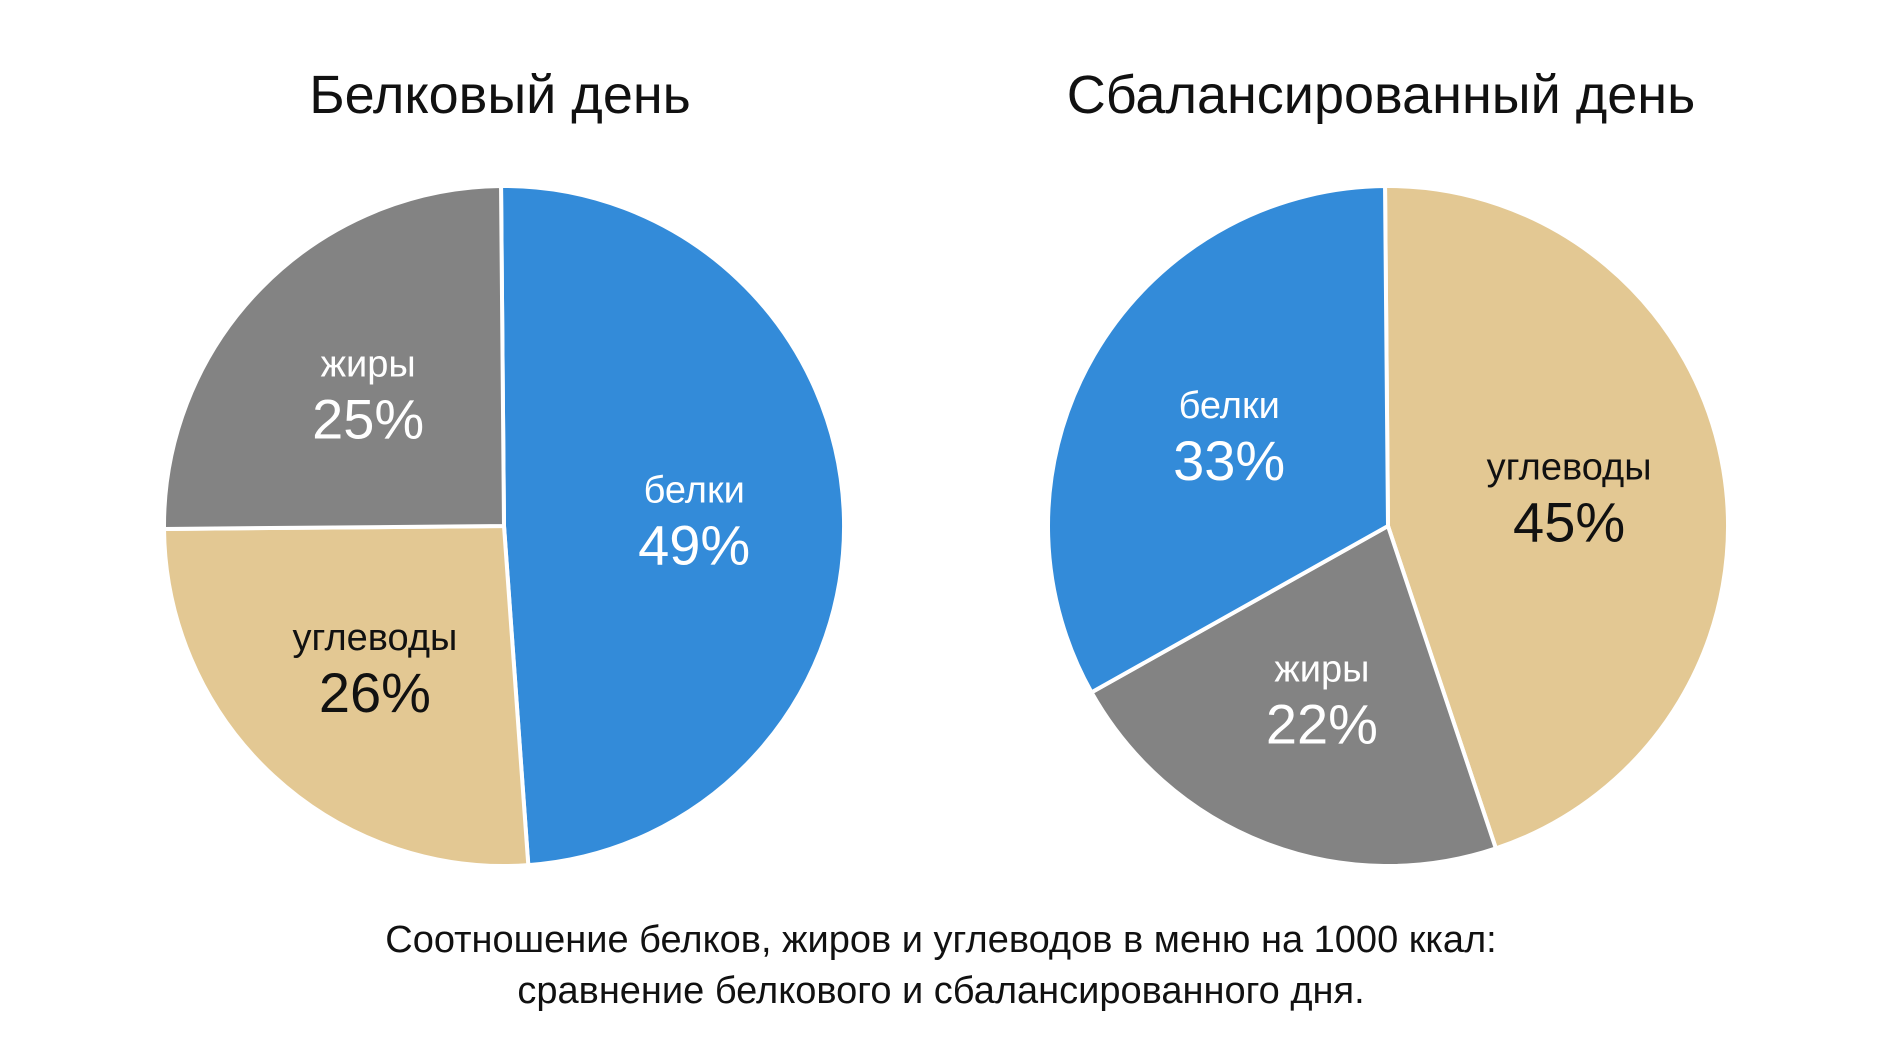 The height and width of the screenshot is (1059, 1882). What do you see at coordinates (1569, 468) in the screenshot?
I see `slice-label-1-0: углеводы` at bounding box center [1569, 468].